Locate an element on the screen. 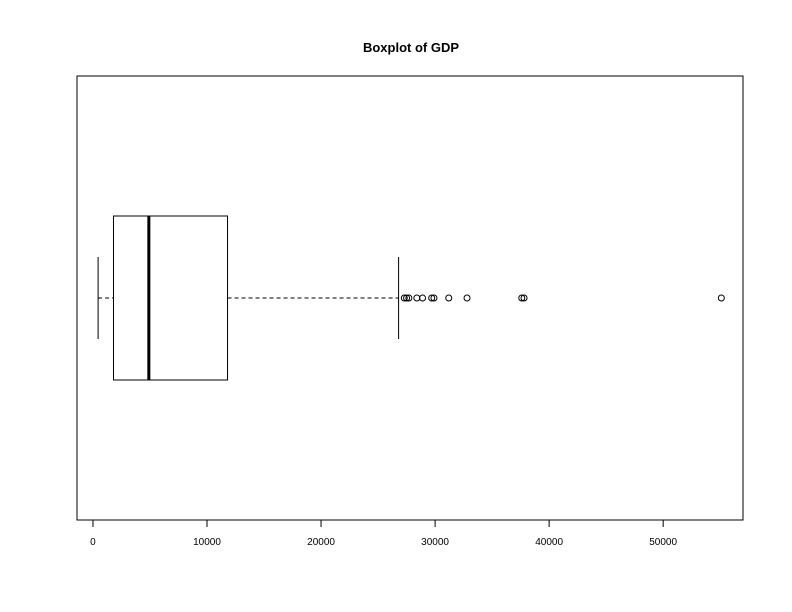 This screenshot has width=792, height=612. x-tick-label: 30000 is located at coordinates (435, 542).